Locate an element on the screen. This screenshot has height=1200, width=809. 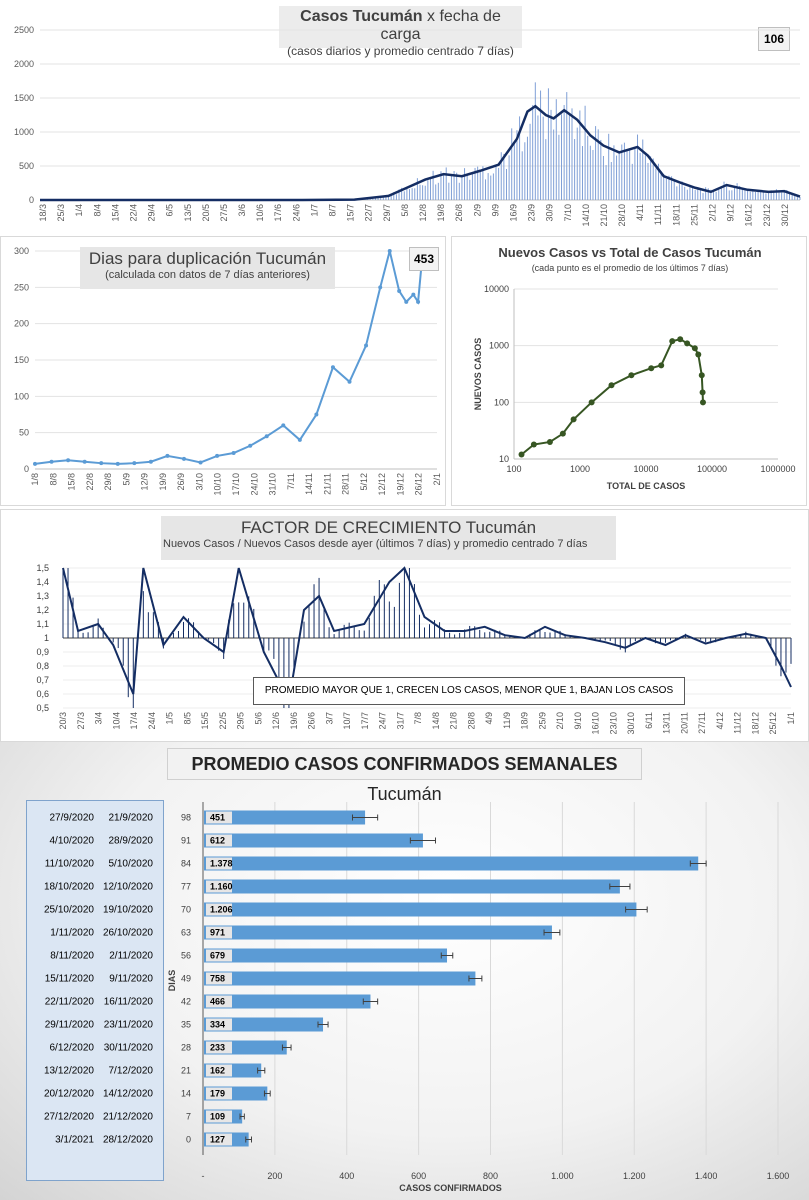
value-label: 758 is located at coordinates (217, 979).